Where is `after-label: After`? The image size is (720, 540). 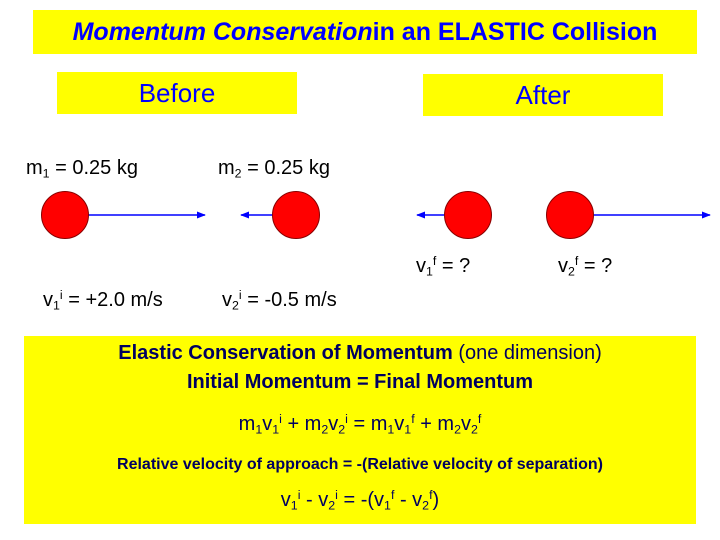 after-label: After is located at coordinates (543, 95).